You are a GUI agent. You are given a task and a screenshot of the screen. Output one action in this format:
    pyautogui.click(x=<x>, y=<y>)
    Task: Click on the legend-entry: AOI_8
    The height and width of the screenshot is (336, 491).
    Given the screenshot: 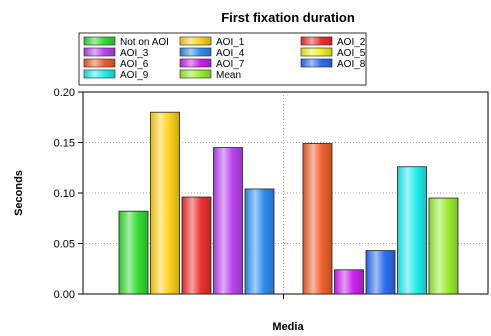 What is the action you would take?
    pyautogui.click(x=351, y=64)
    